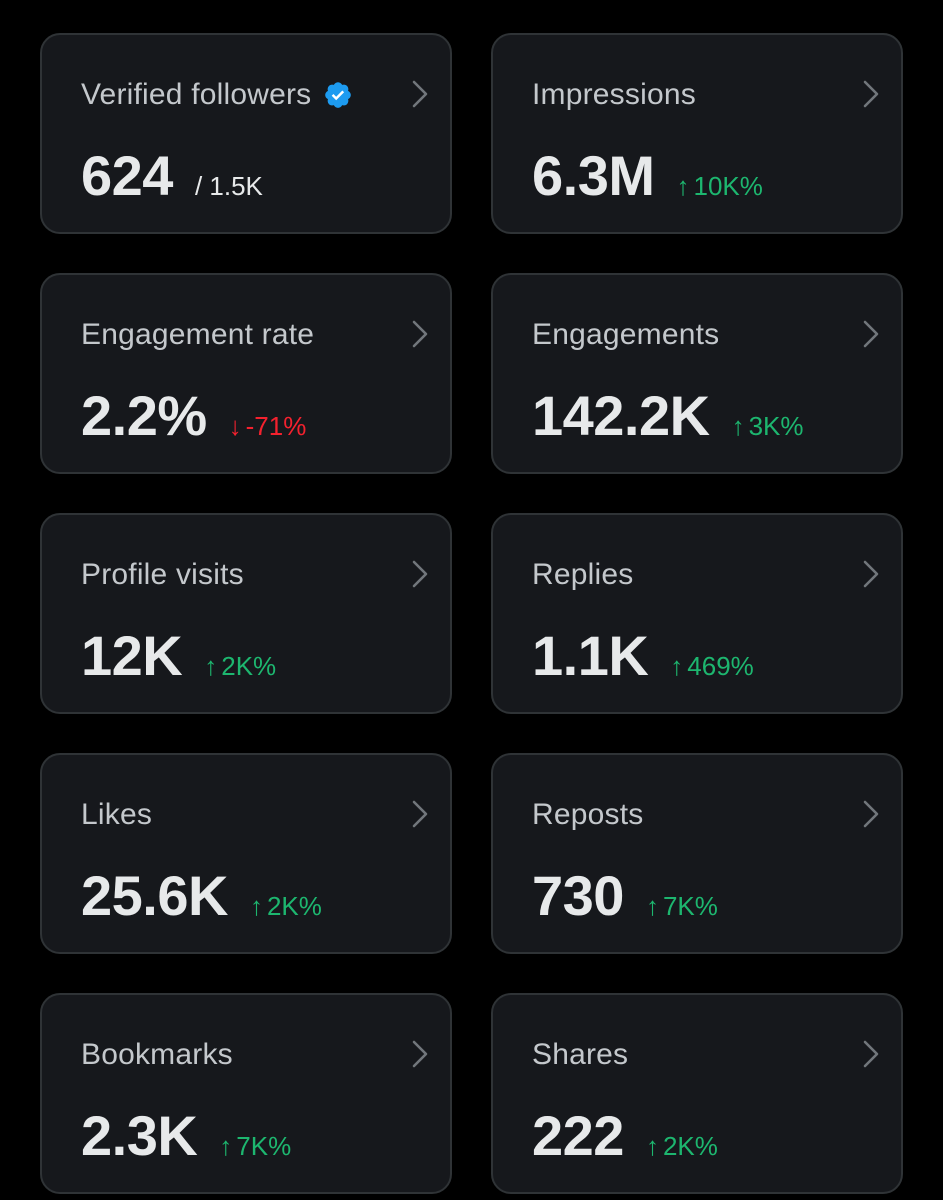 The width and height of the screenshot is (943, 1200). I want to click on card-value-row: 2.2% ↓ -71%, so click(193, 415).